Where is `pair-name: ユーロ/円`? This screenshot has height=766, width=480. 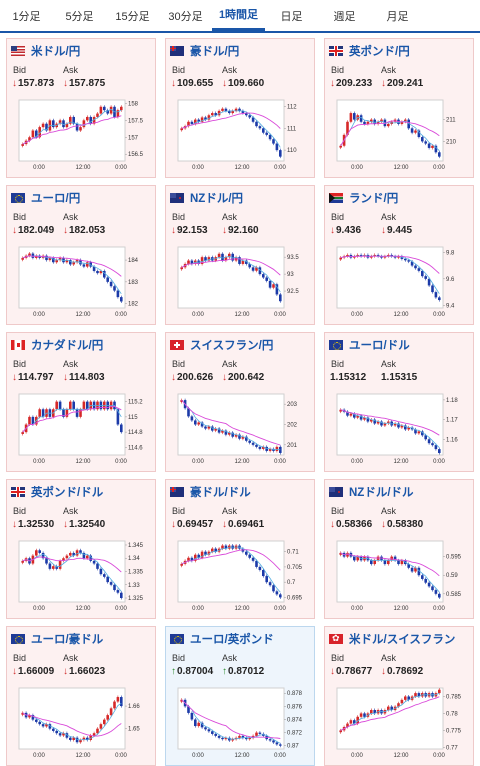 pair-name: ユーロ/円 is located at coordinates (56, 199).